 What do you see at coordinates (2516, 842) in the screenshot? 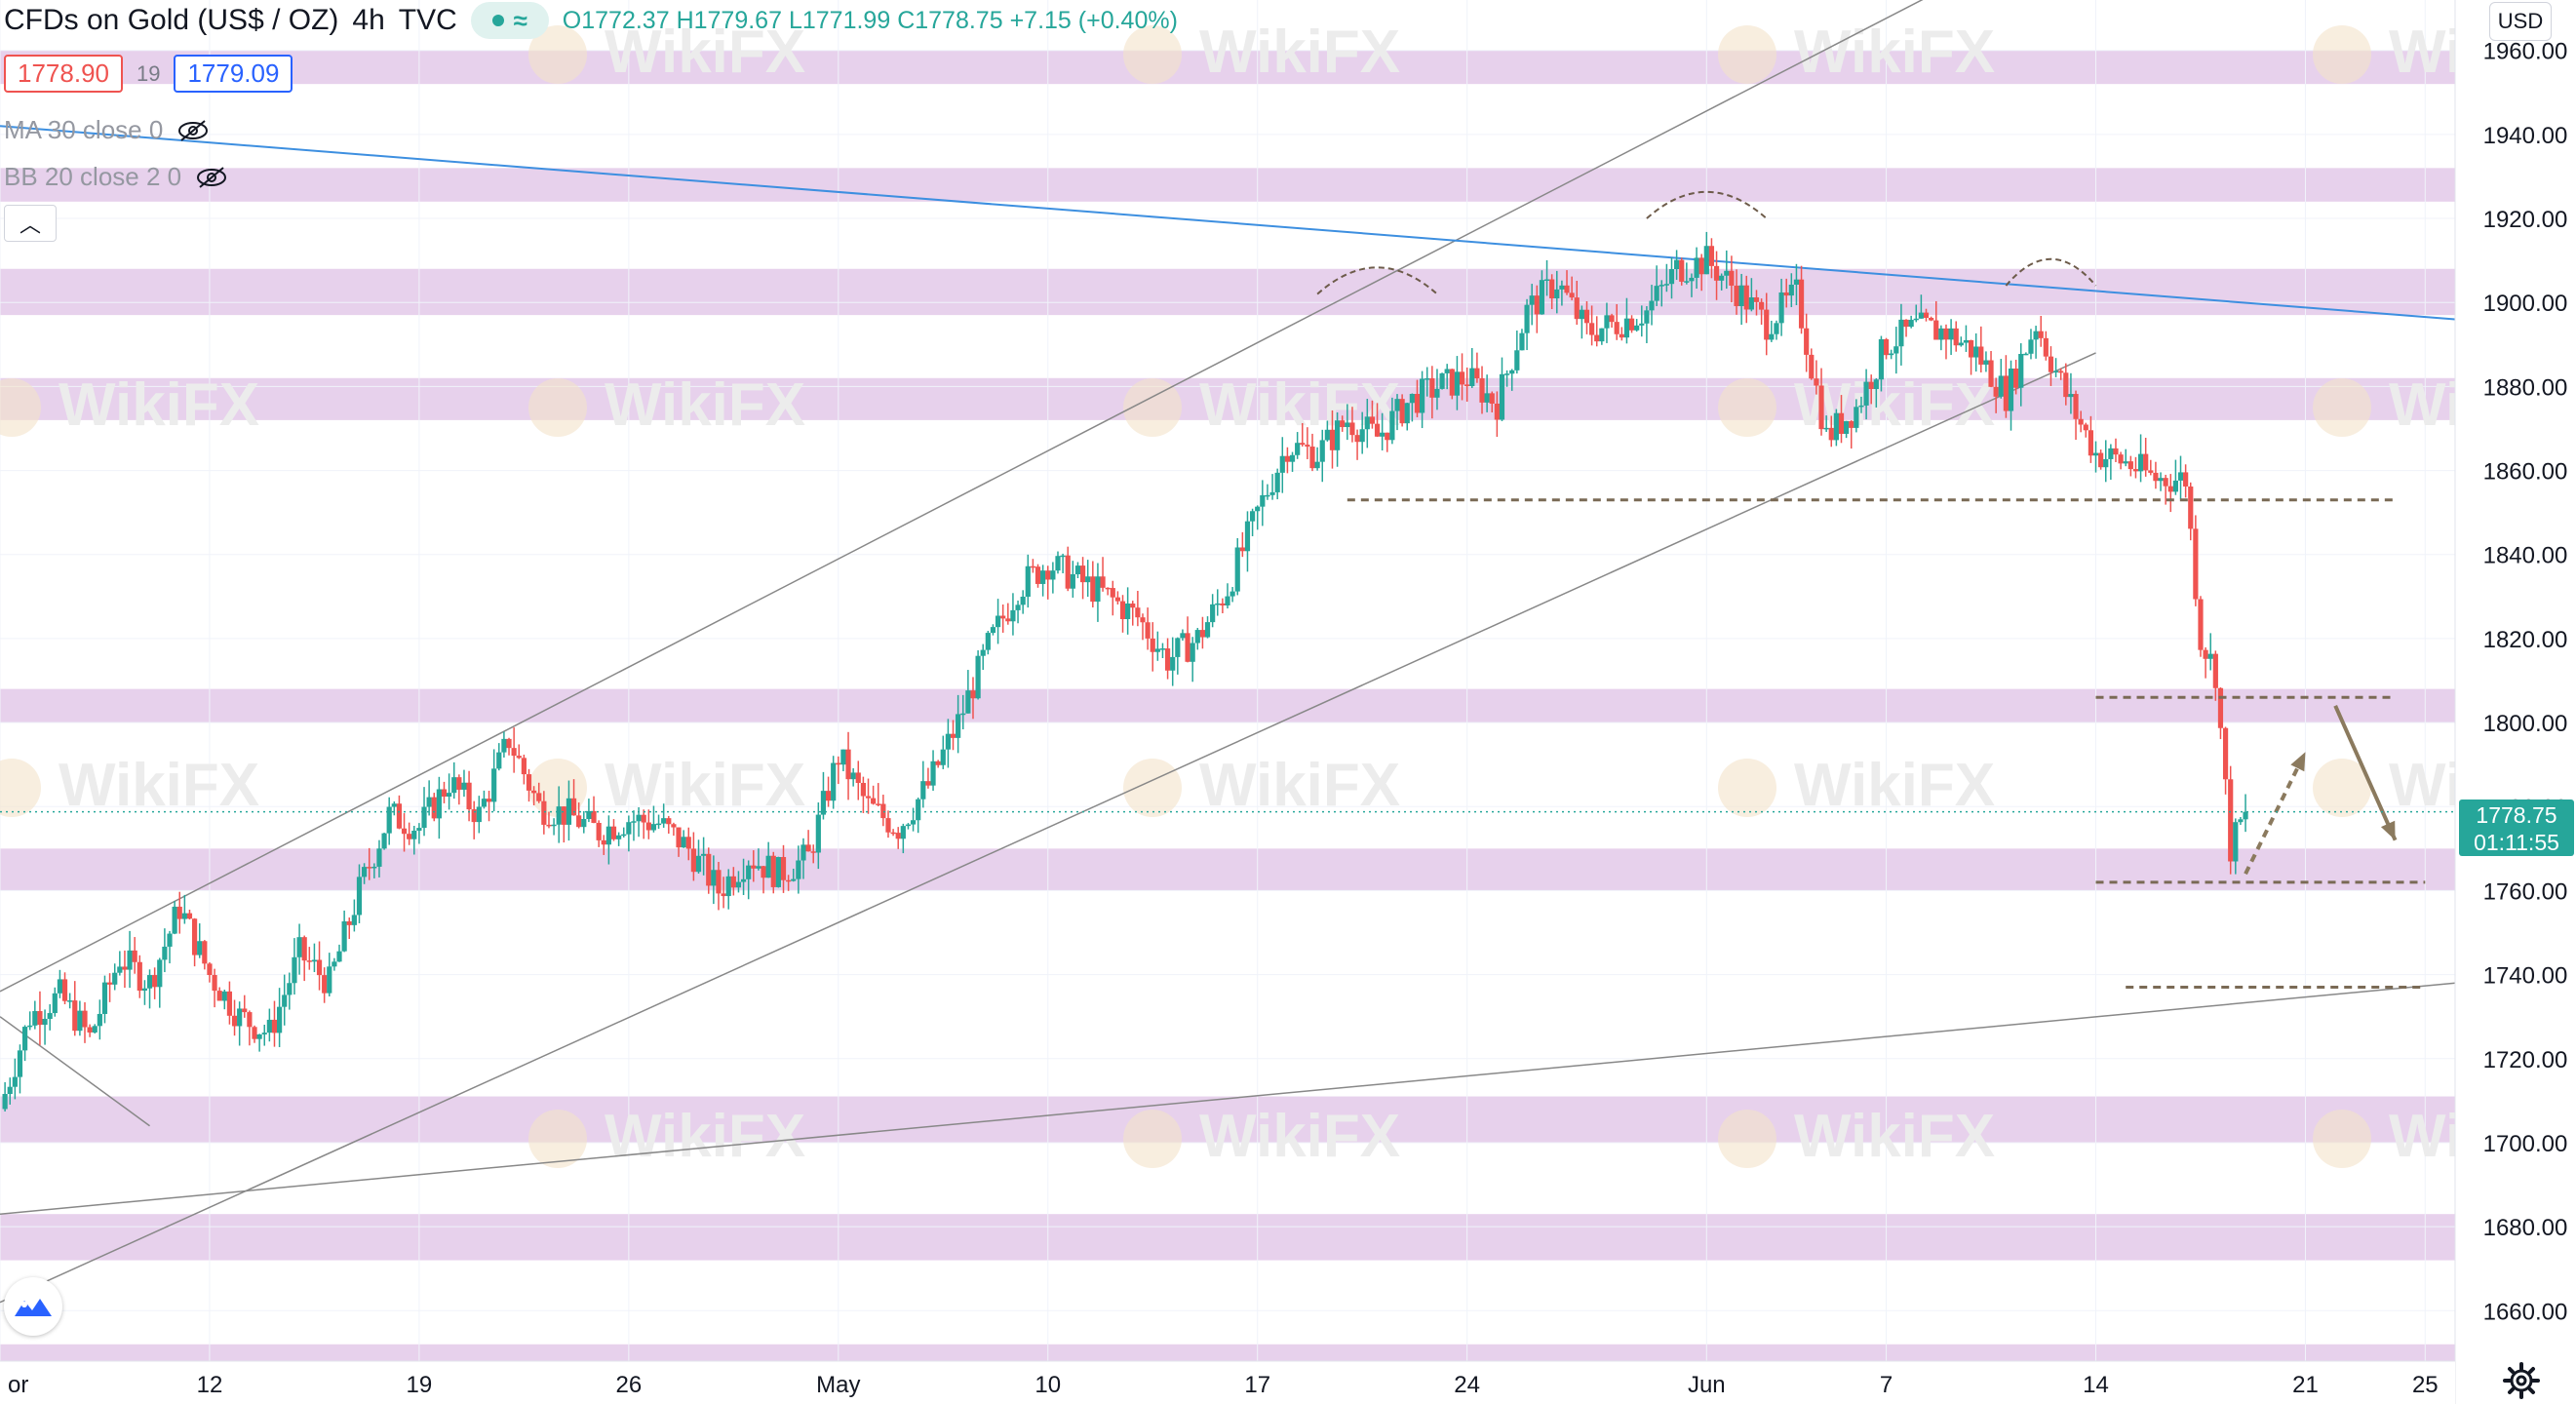
I see `bar-countdown: 01:11:55` at bounding box center [2516, 842].